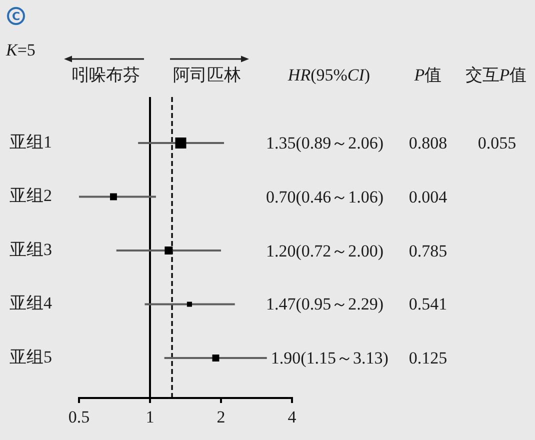 Image resolution: width=535 pixels, height=440 pixels. Describe the element at coordinates (325, 304) in the screenshot. I see `data-label: 1.47(0.95～2.29)` at that location.